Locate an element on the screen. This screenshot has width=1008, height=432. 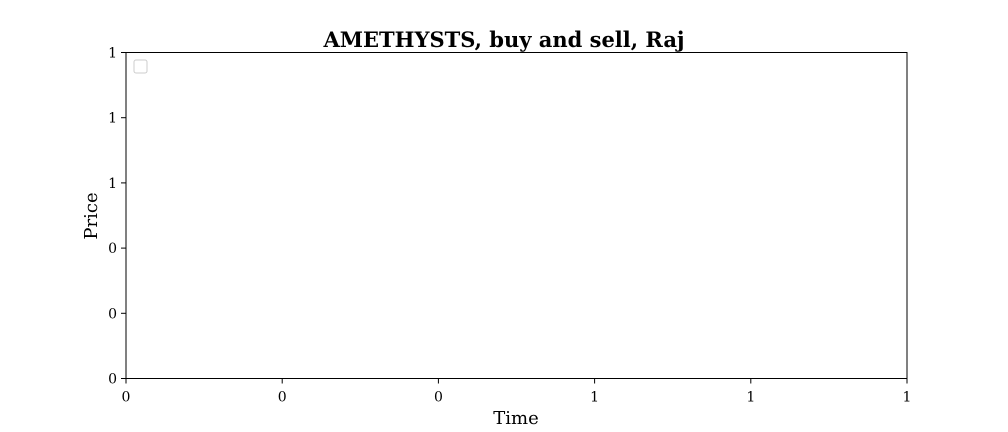
y-axis-label: Price is located at coordinates (91, 215).